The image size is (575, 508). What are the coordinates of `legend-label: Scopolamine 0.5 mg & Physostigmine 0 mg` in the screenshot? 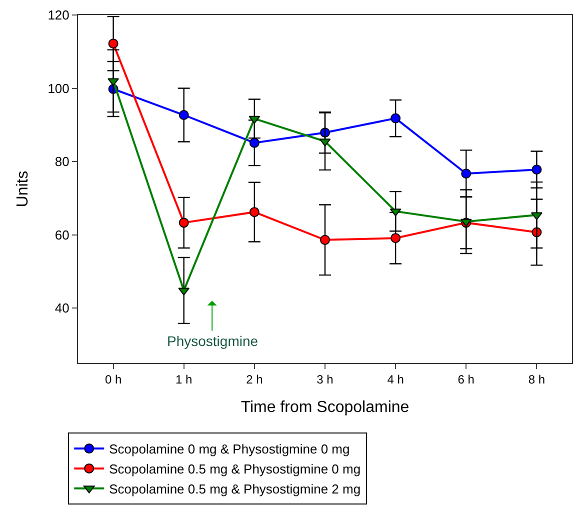 It's located at (235, 469).